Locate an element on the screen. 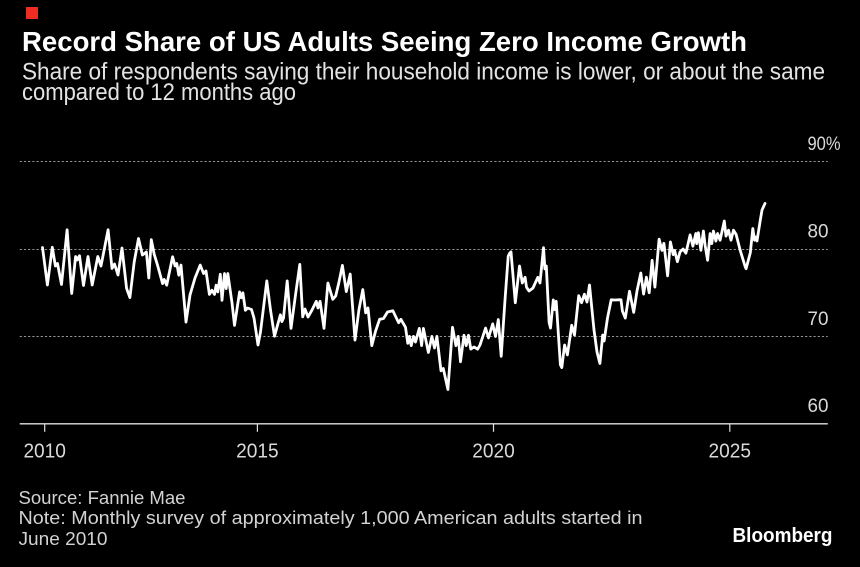  svg-text: 90% is located at coordinates (824, 144).